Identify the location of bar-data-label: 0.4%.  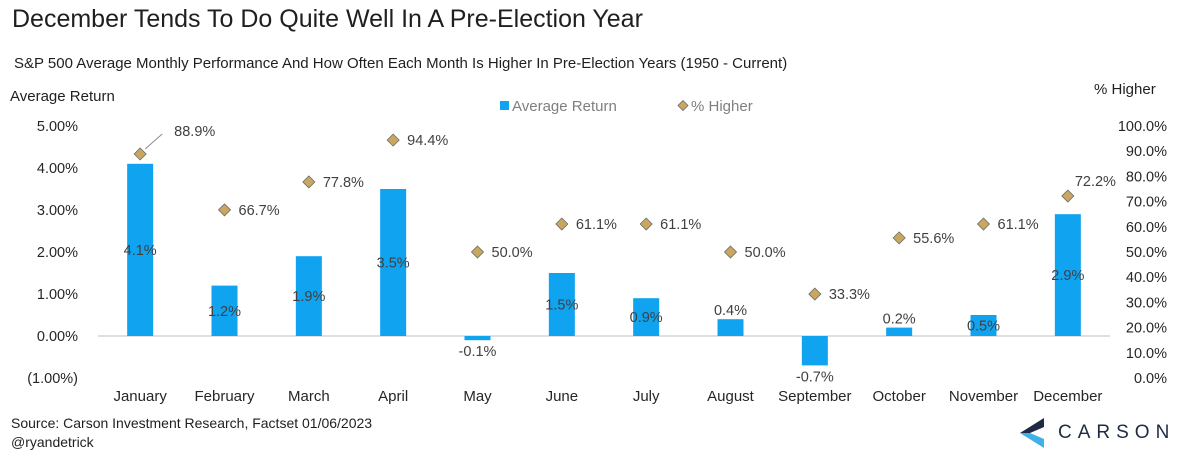
(730, 311).